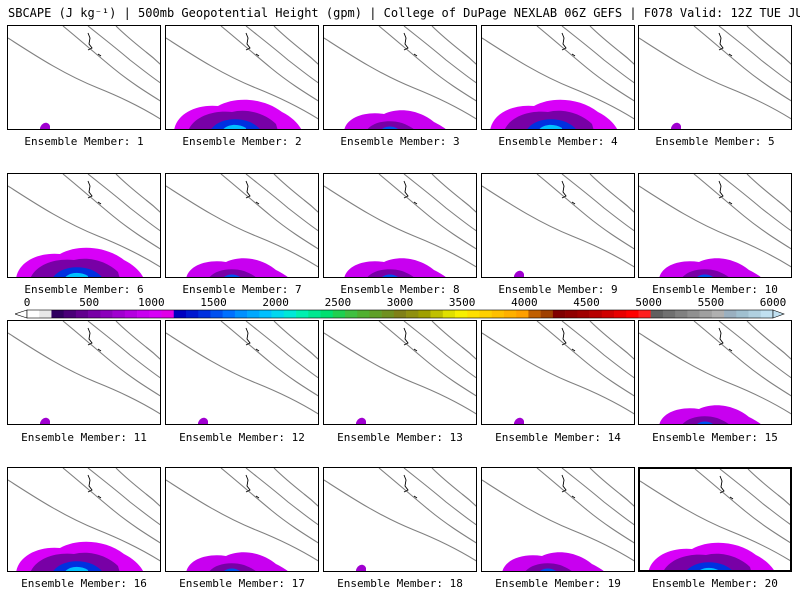 Image resolution: width=800 pixels, height=600 pixels. What do you see at coordinates (462, 302) in the screenshot?
I see `colorbar-tick-label: 3500` at bounding box center [462, 302].